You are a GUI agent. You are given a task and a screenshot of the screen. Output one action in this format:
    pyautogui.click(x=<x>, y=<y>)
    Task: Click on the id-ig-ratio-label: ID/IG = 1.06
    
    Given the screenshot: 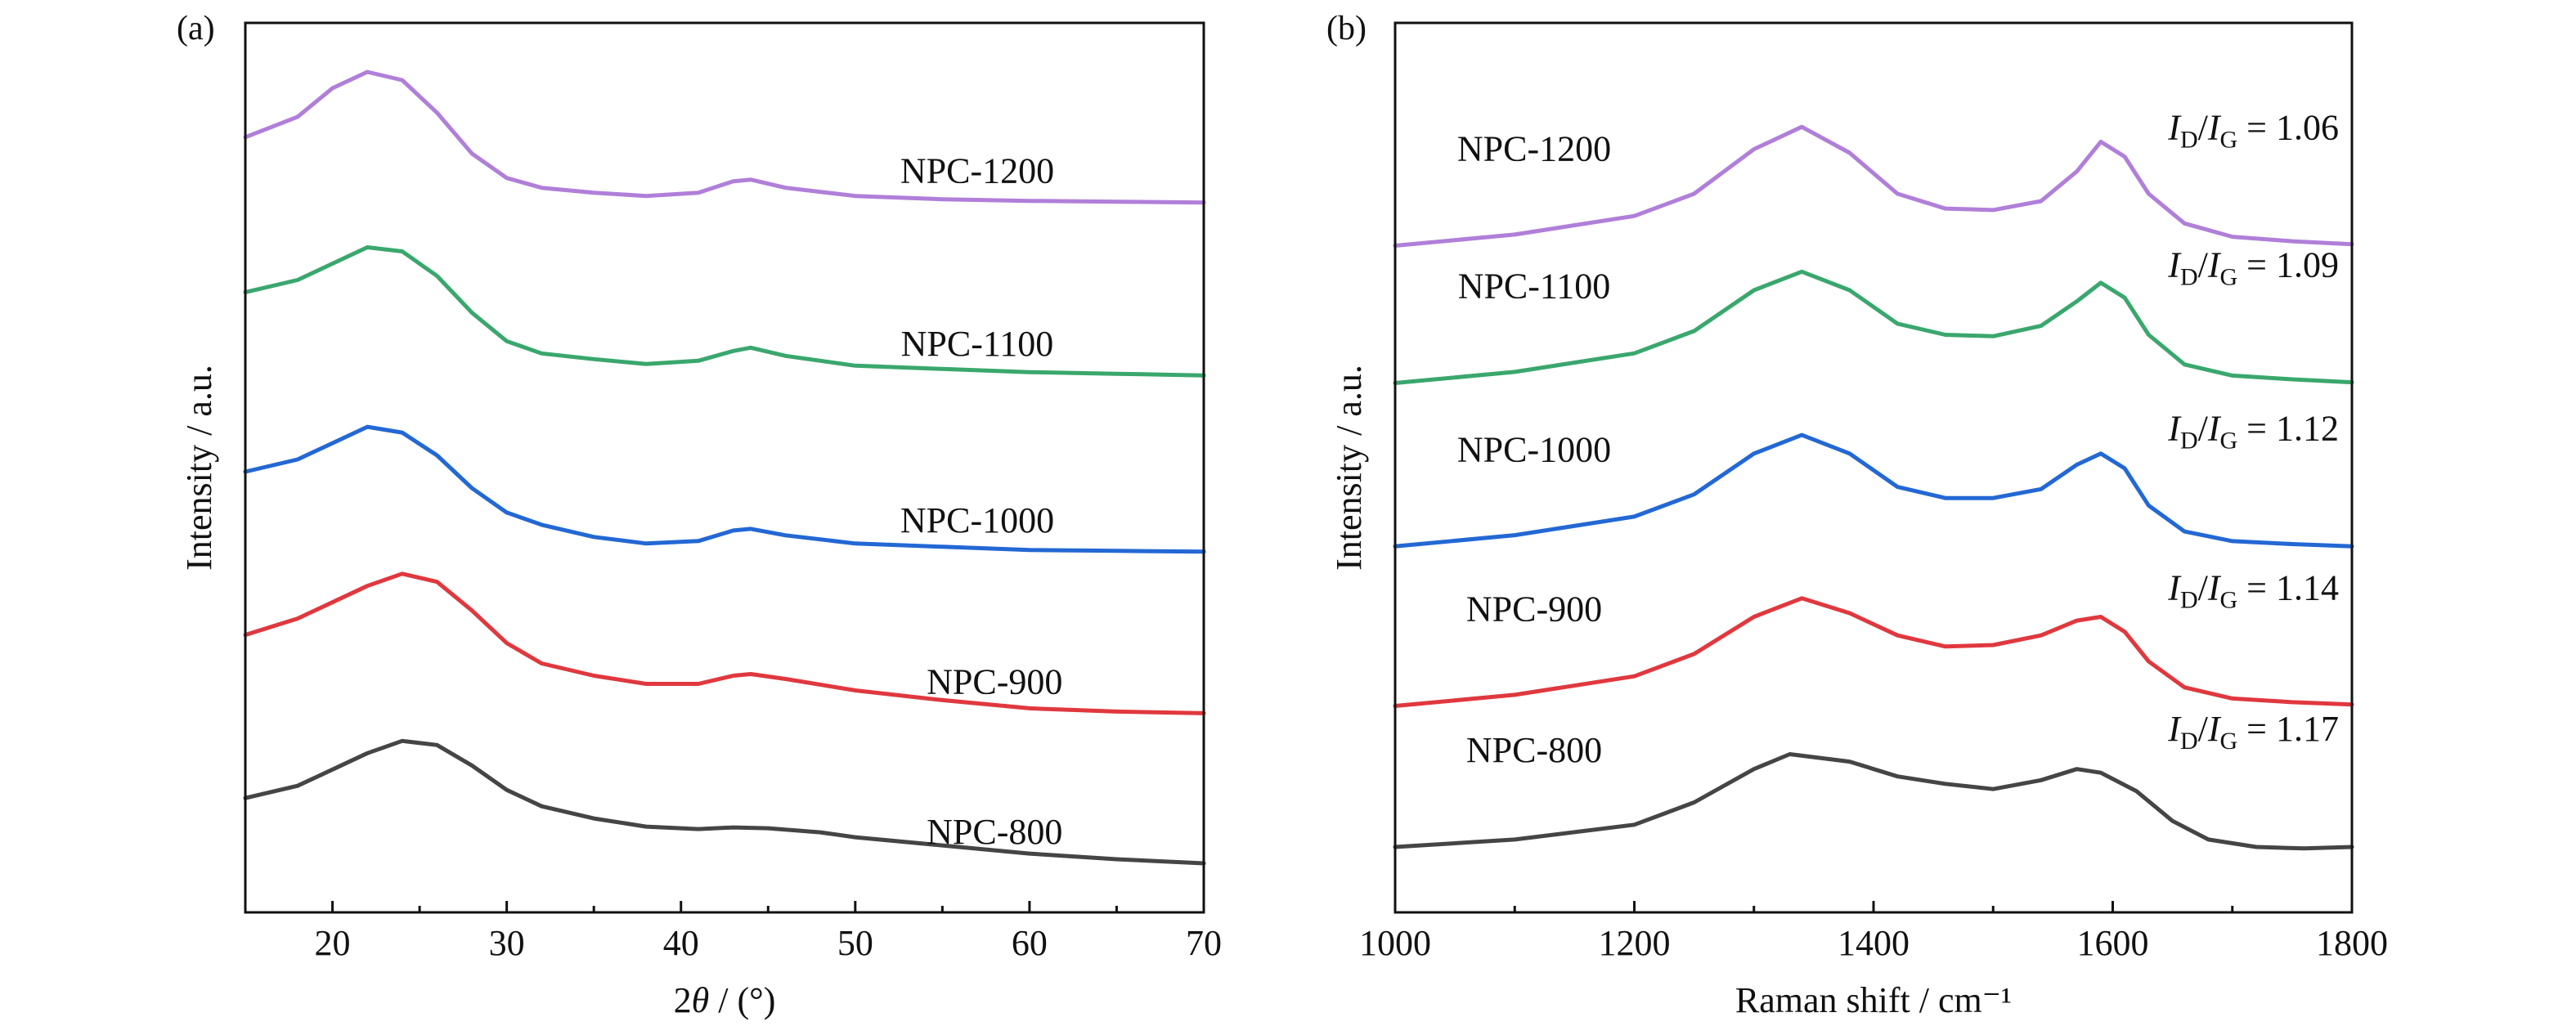 What is the action you would take?
    pyautogui.click(x=2253, y=131)
    